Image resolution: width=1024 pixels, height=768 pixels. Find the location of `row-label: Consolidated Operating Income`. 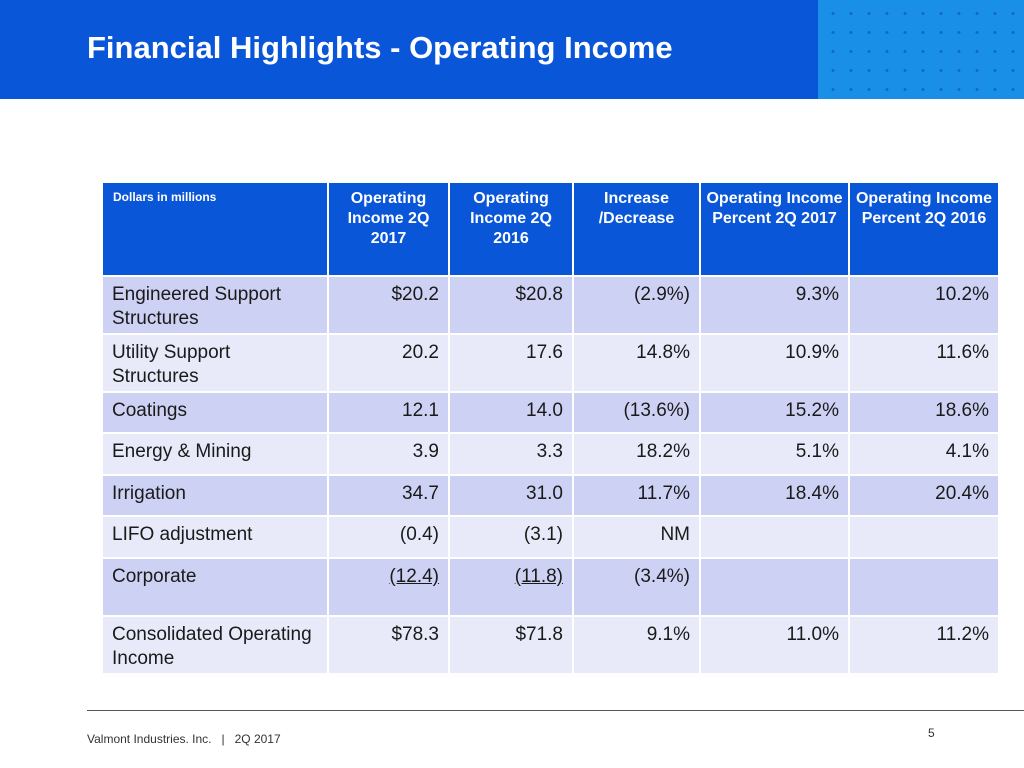

row-label: Consolidated Operating Income is located at coordinates (215, 645).